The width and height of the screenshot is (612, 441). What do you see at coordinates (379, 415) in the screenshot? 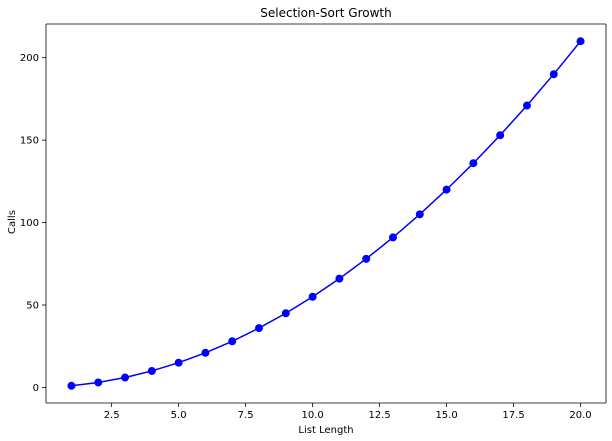
I see `x-tick-label: 12.5` at bounding box center [379, 415].